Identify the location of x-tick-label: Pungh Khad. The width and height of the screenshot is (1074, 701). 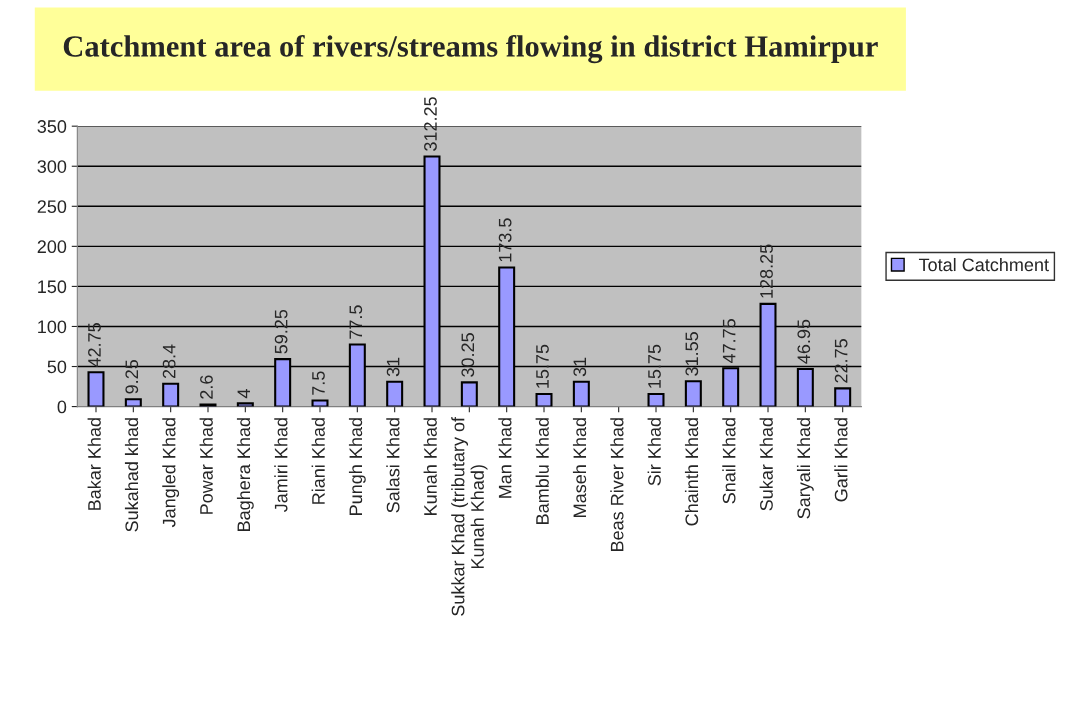
(357, 466).